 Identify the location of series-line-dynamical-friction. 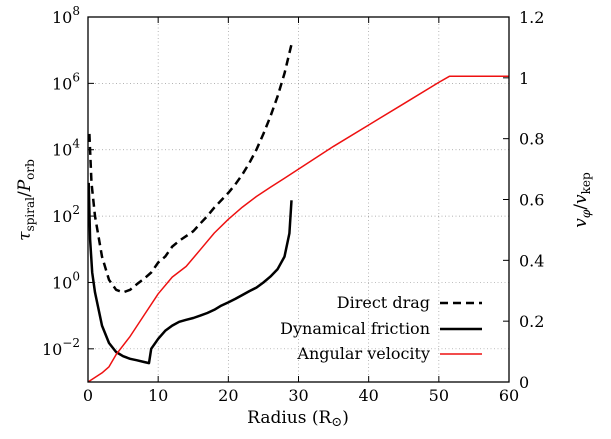
(190, 273).